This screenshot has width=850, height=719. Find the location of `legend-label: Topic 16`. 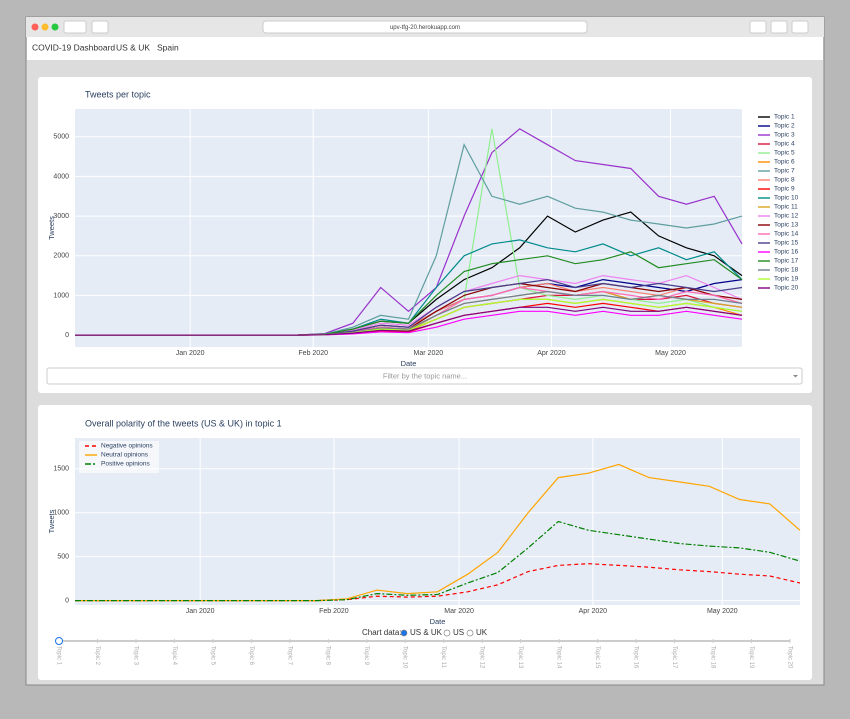

legend-label: Topic 16 is located at coordinates (786, 252).